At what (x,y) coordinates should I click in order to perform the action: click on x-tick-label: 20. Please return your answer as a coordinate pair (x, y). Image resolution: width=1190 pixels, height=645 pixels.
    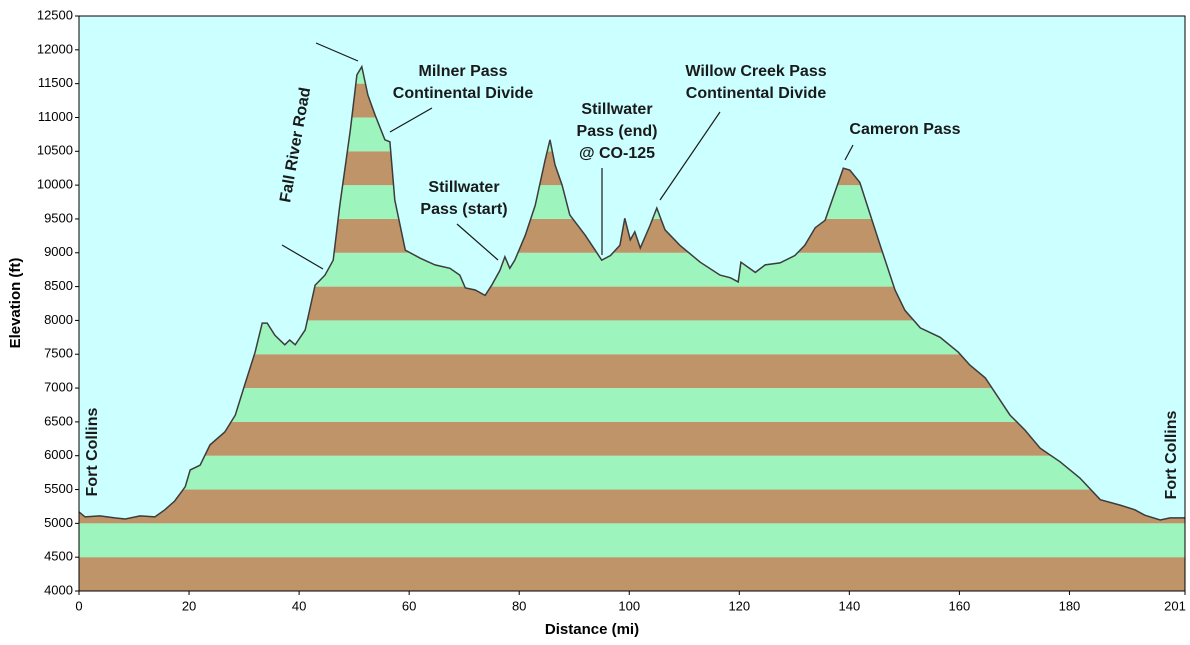
    Looking at the image, I should click on (189, 605).